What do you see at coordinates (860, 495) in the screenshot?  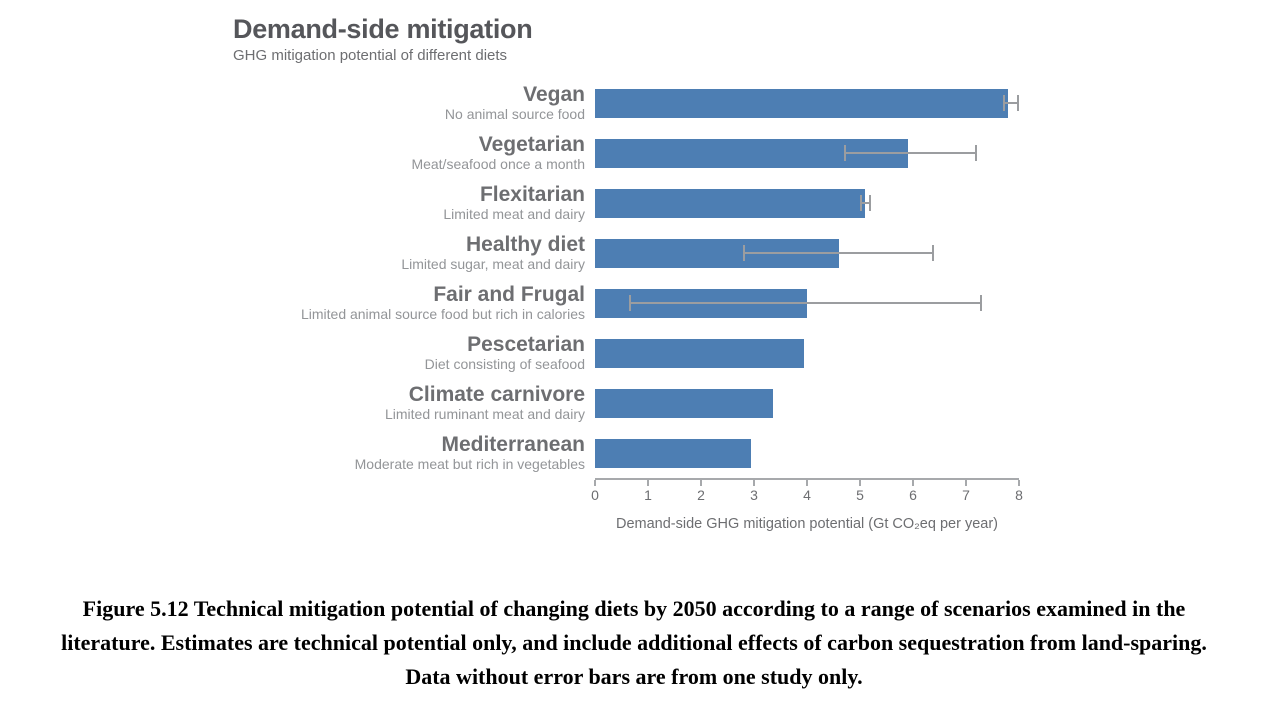 I see `x-tick-label: 5` at bounding box center [860, 495].